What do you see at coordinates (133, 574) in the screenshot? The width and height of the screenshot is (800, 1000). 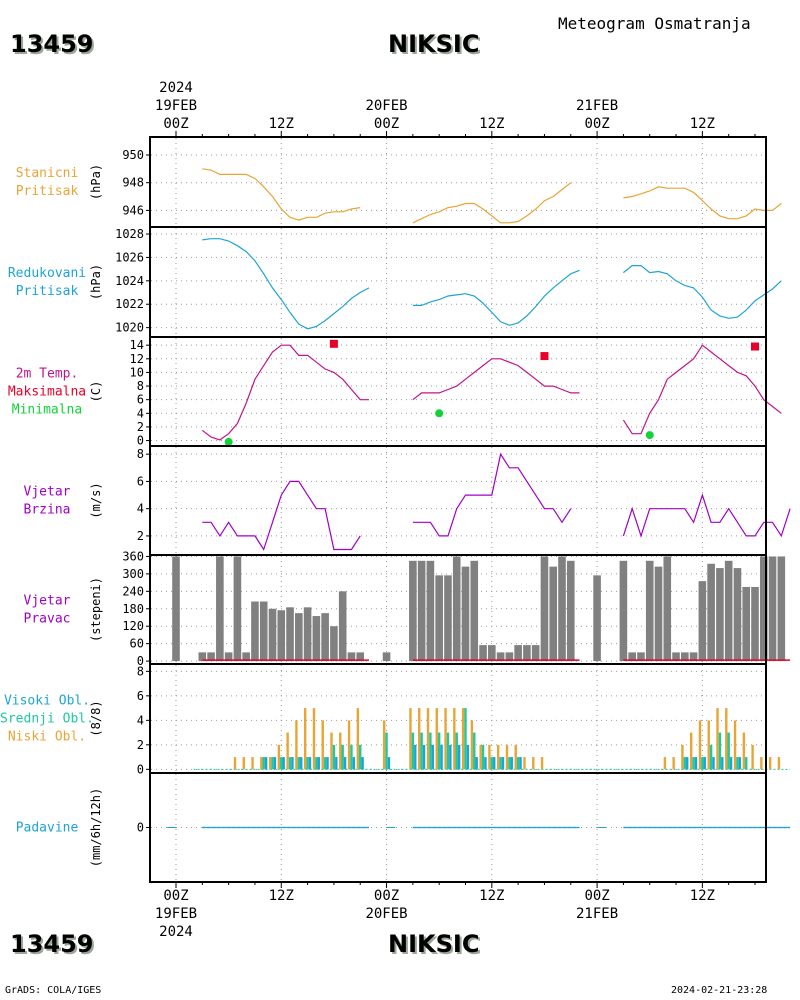 I see `y-tick-label: 300` at bounding box center [133, 574].